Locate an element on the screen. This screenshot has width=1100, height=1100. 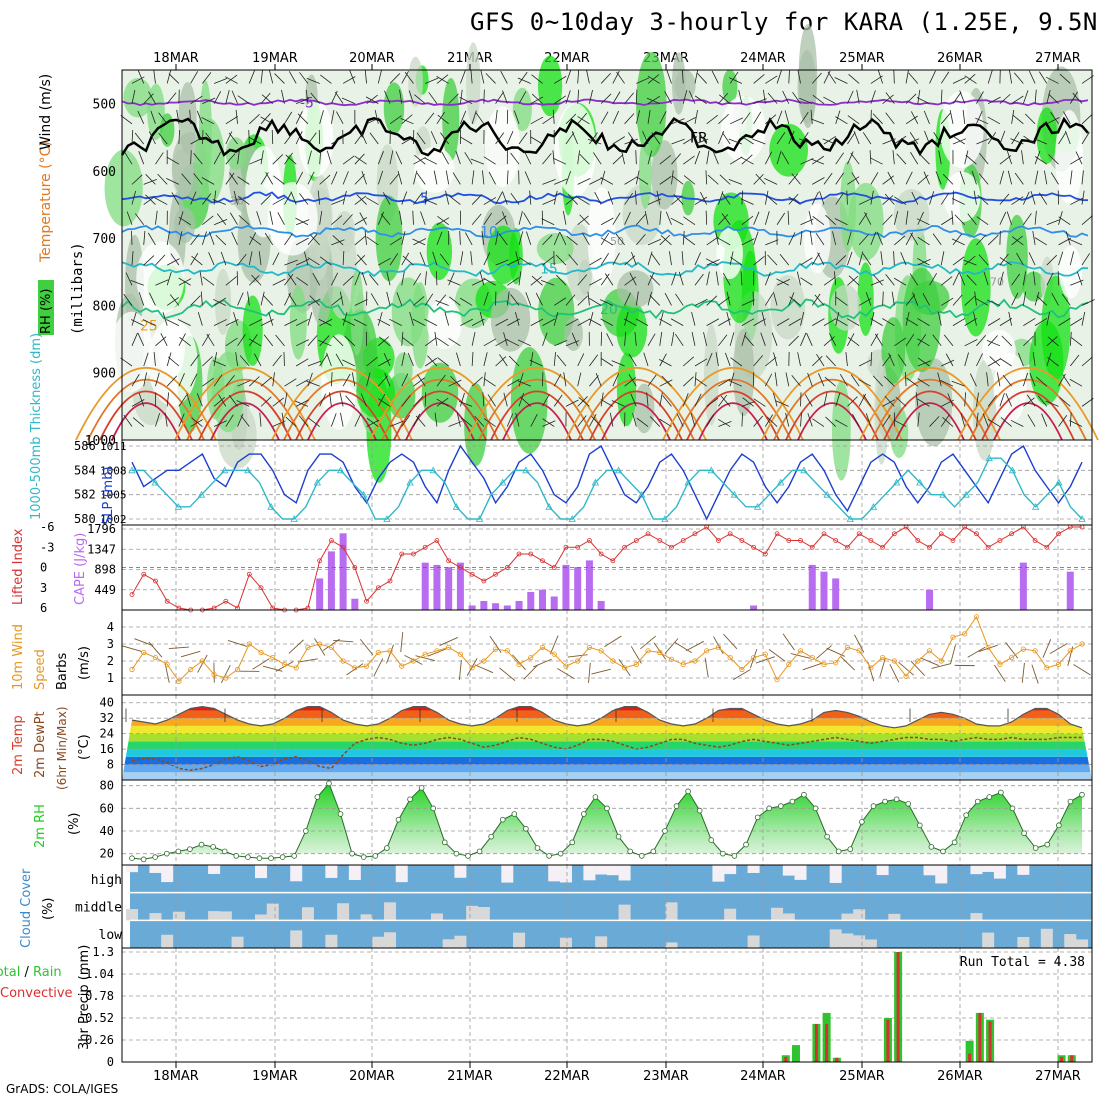
temperature-arch is located at coordinates (832, 409).